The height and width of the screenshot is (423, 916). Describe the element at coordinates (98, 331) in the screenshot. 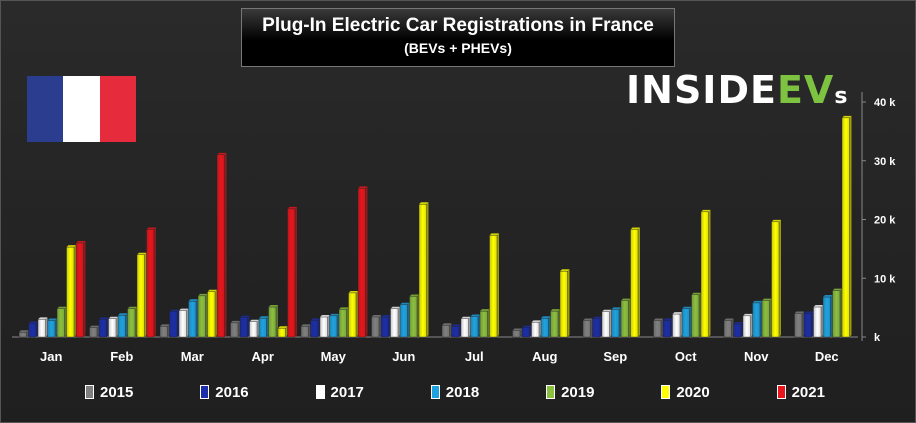

I see `bar-2015-Feb-side` at that location.